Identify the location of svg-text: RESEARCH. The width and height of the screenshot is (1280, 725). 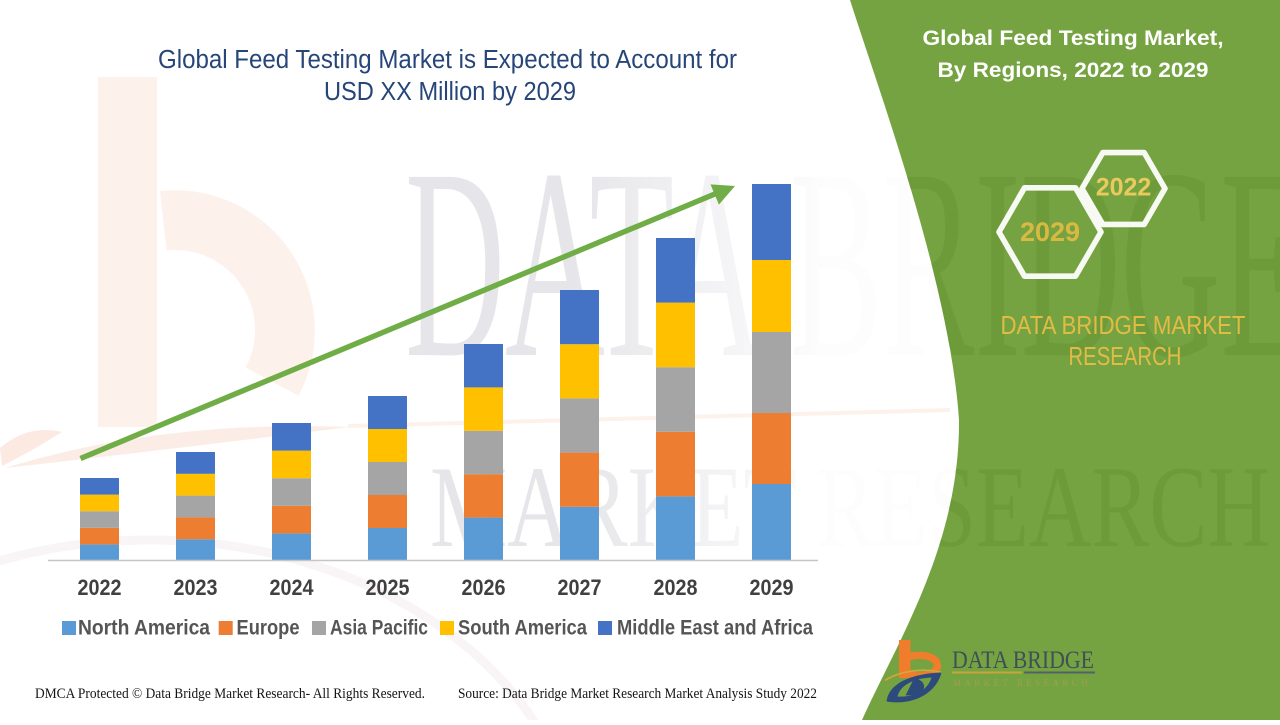
(1125, 356).